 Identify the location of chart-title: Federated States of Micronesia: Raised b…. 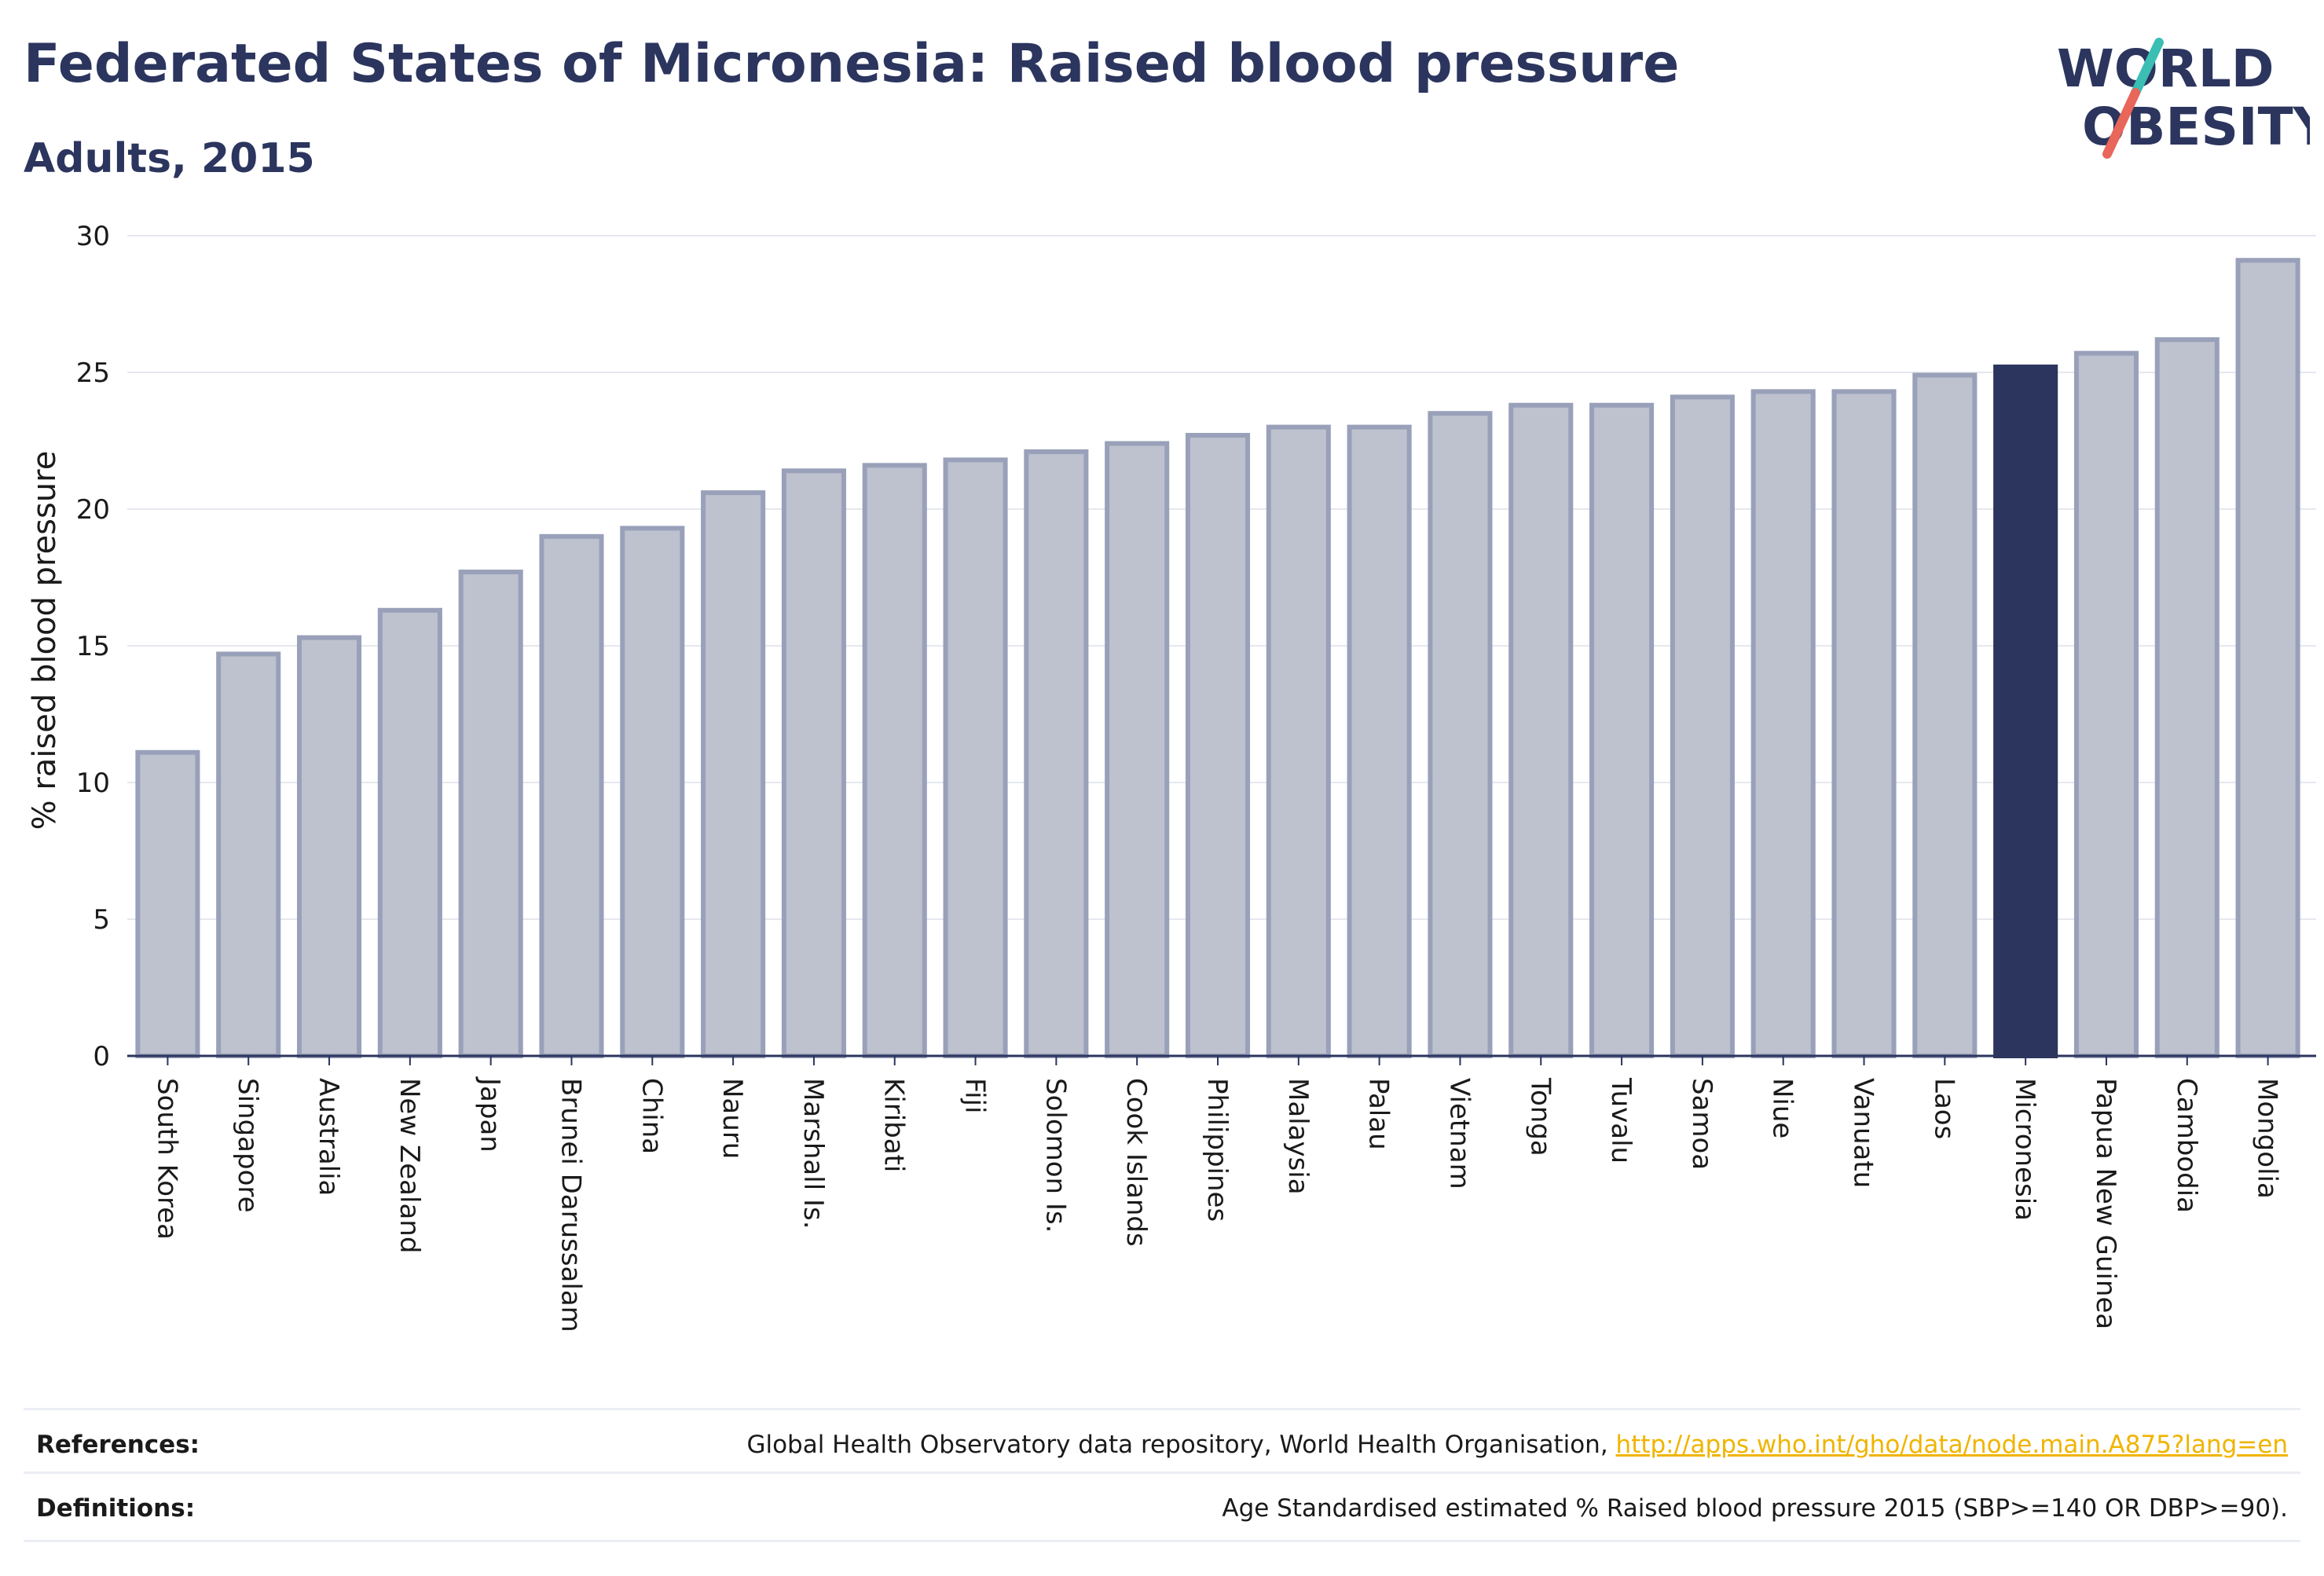
(852, 64).